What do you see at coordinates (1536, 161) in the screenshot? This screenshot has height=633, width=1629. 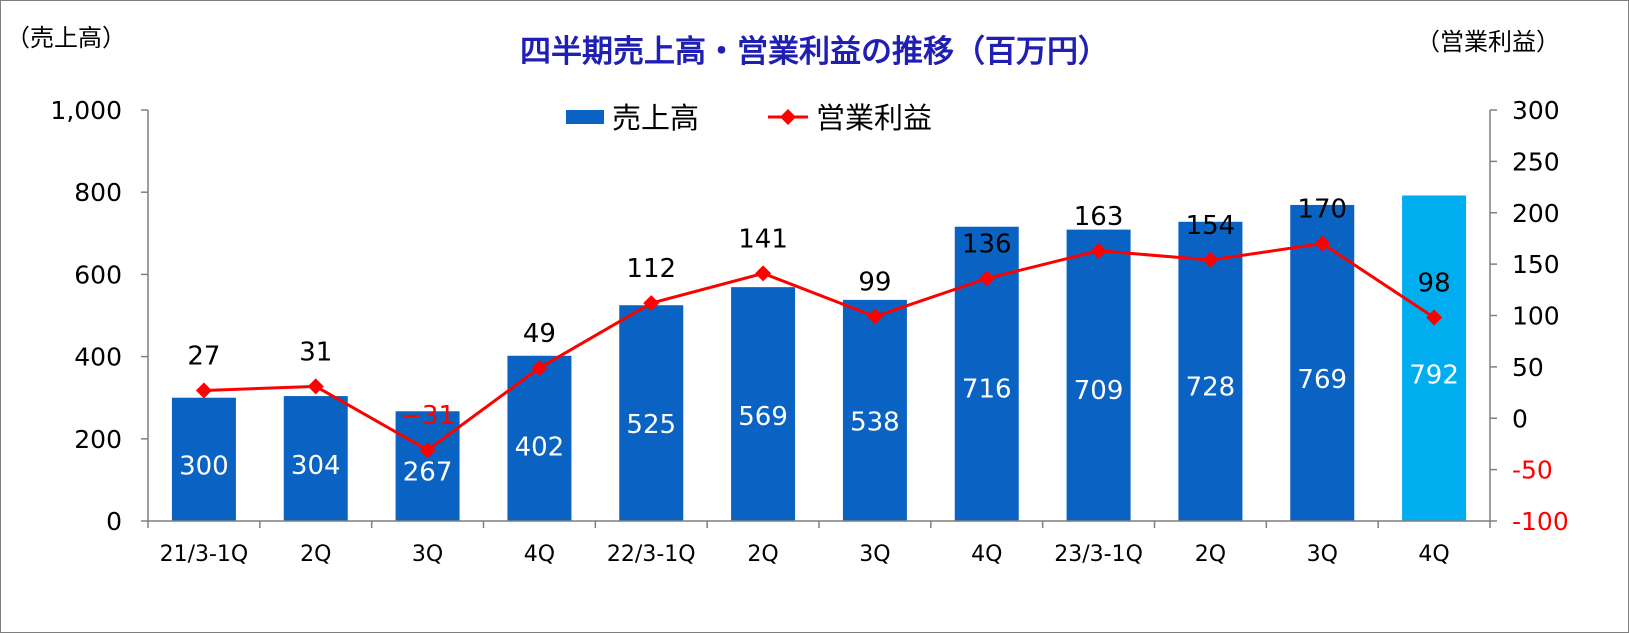 I see `right-axis-tick-label: 250` at bounding box center [1536, 161].